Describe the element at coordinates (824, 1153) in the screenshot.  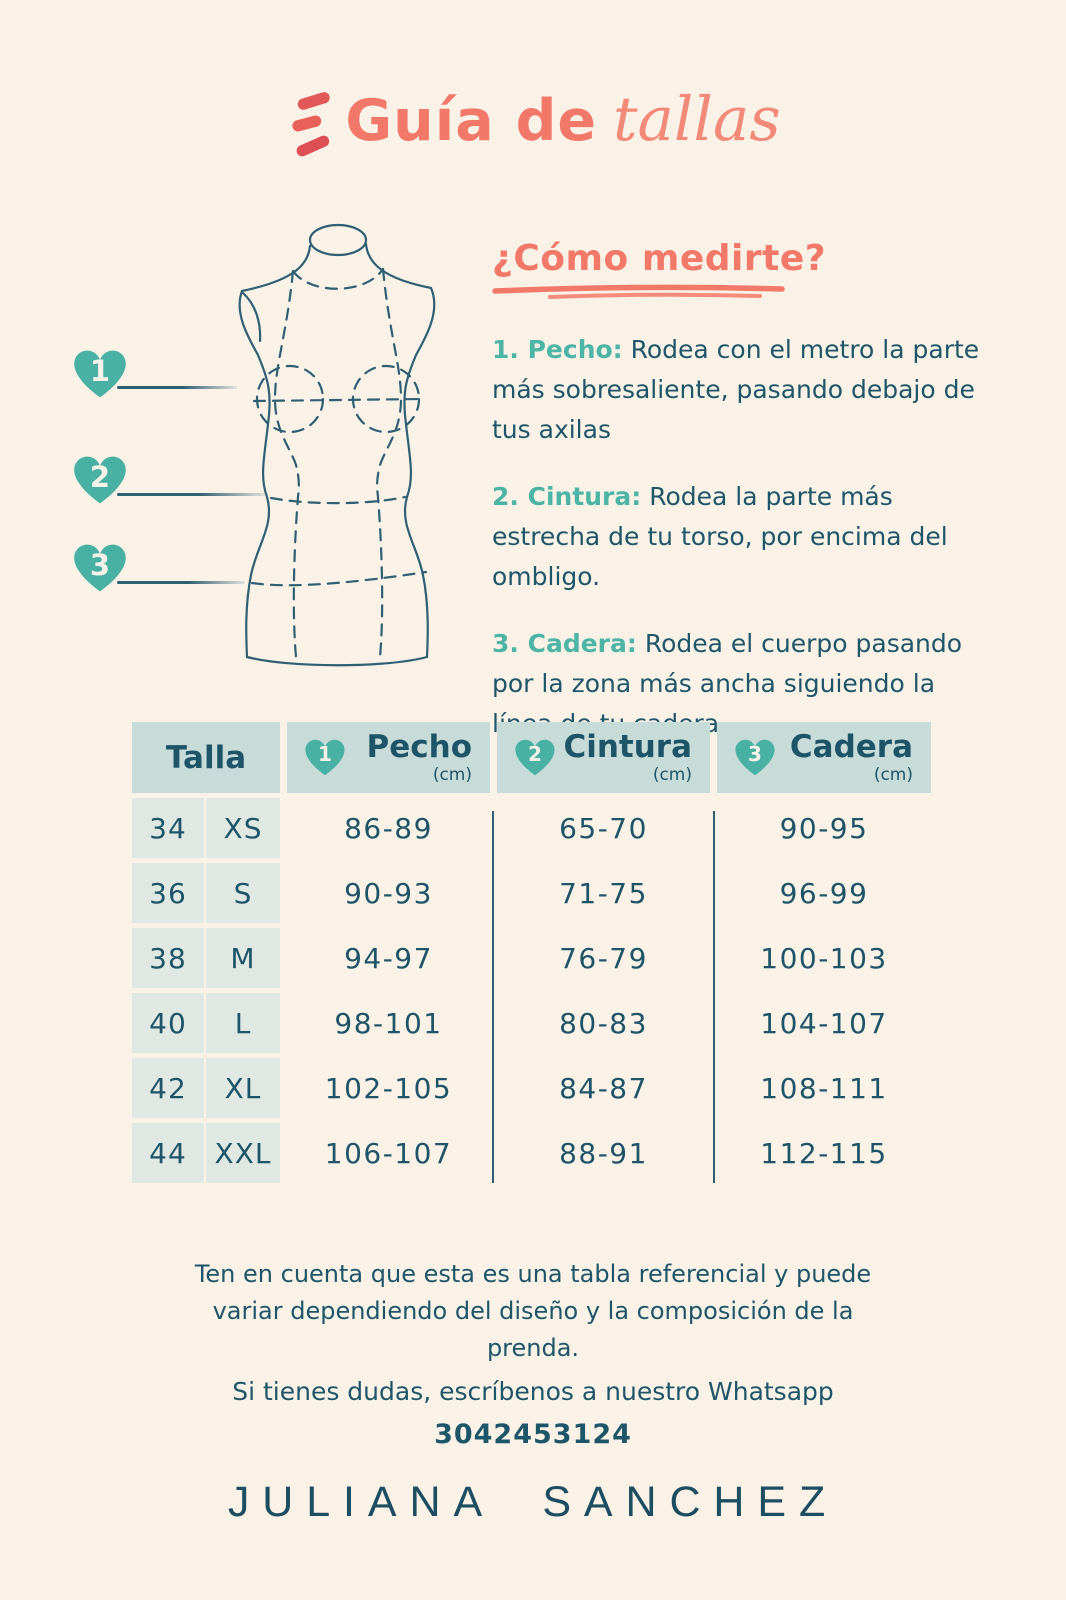
I see `cadera-value: 112-115` at that location.